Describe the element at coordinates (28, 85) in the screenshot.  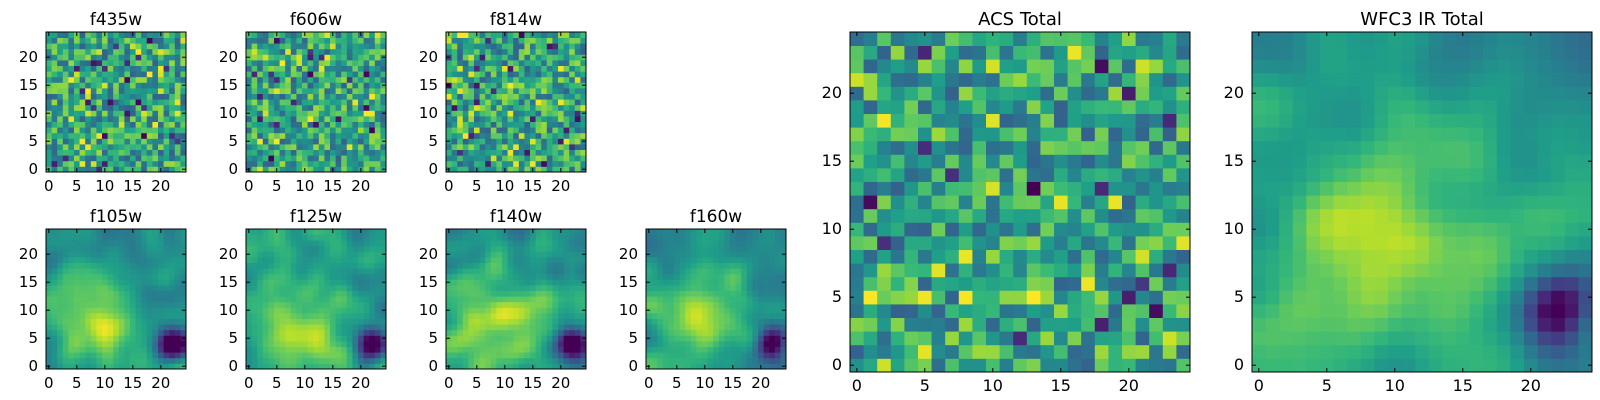
I see `y-tick-label: 15` at that location.